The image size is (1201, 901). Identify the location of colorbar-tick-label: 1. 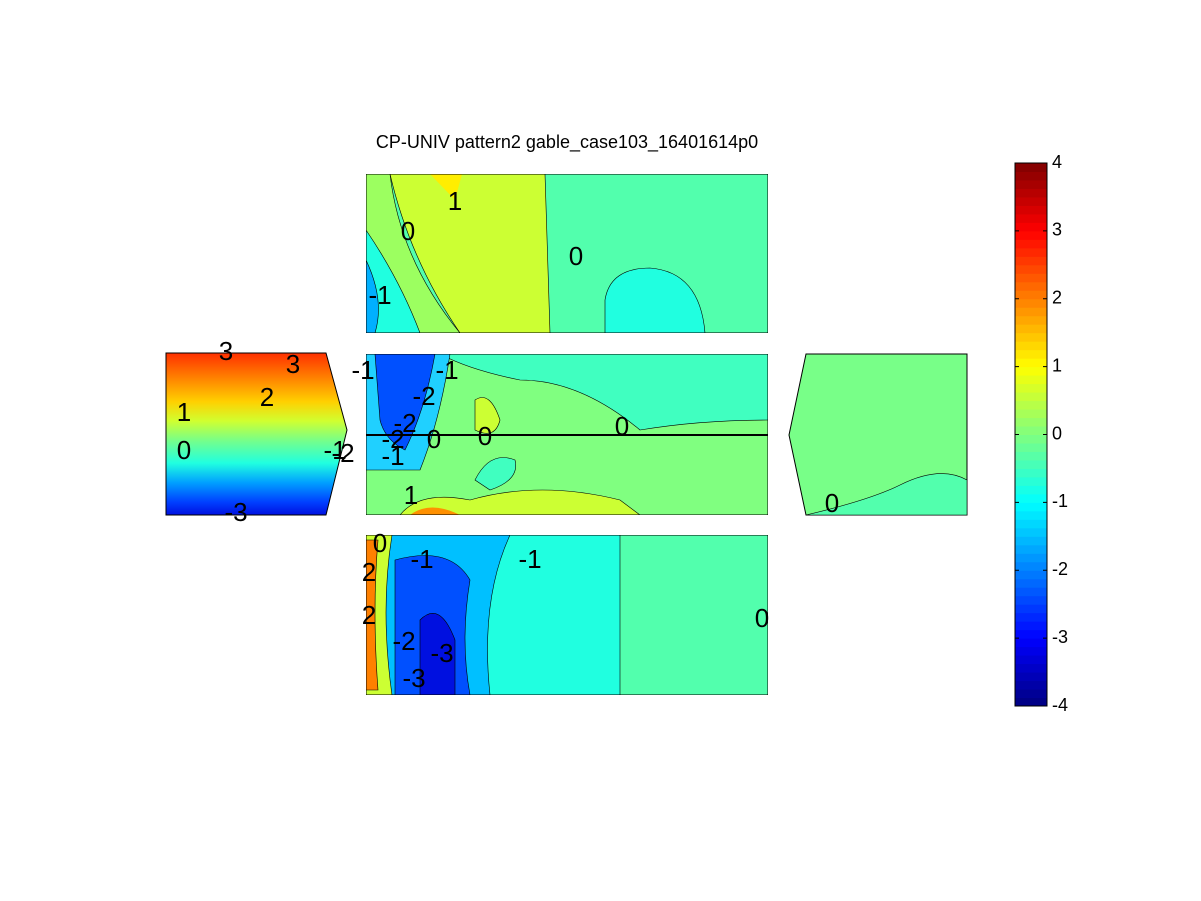
(1057, 365).